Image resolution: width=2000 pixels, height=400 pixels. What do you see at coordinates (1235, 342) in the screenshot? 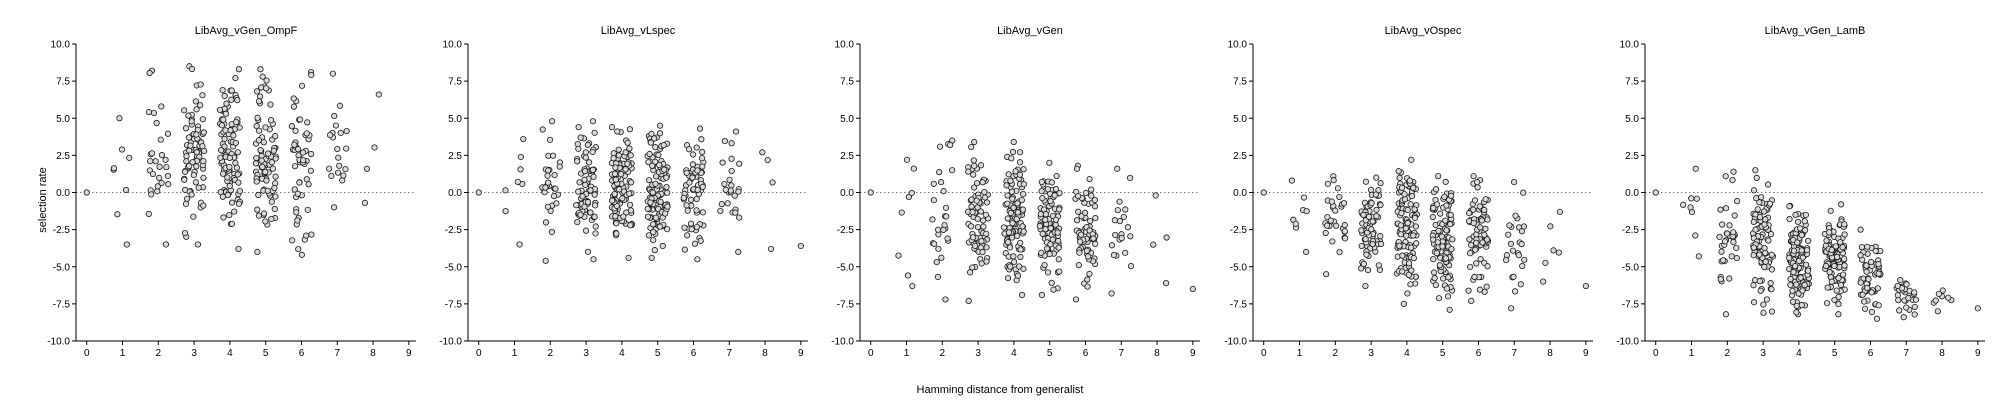
I see `y-tick-label: -10.0` at bounding box center [1235, 342].